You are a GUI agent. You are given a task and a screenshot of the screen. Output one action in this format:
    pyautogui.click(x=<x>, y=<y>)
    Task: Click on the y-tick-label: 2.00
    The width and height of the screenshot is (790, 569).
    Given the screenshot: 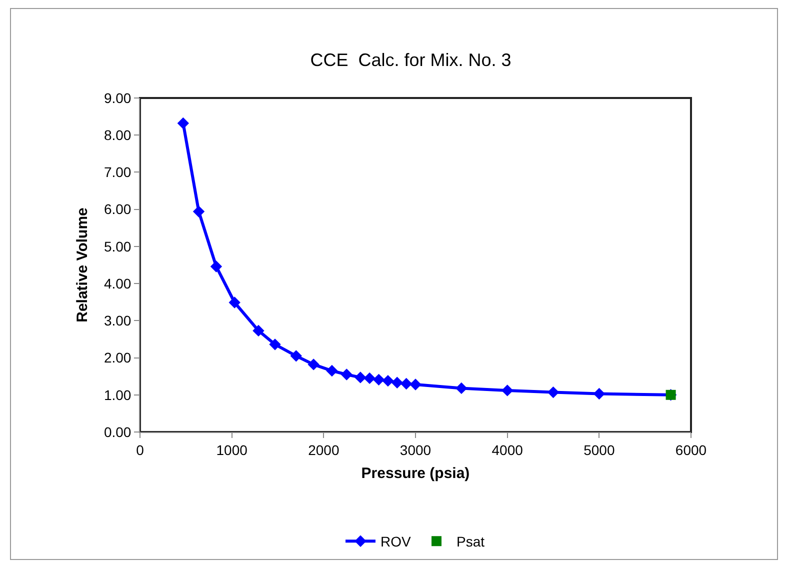 What is the action you would take?
    pyautogui.click(x=118, y=358)
    